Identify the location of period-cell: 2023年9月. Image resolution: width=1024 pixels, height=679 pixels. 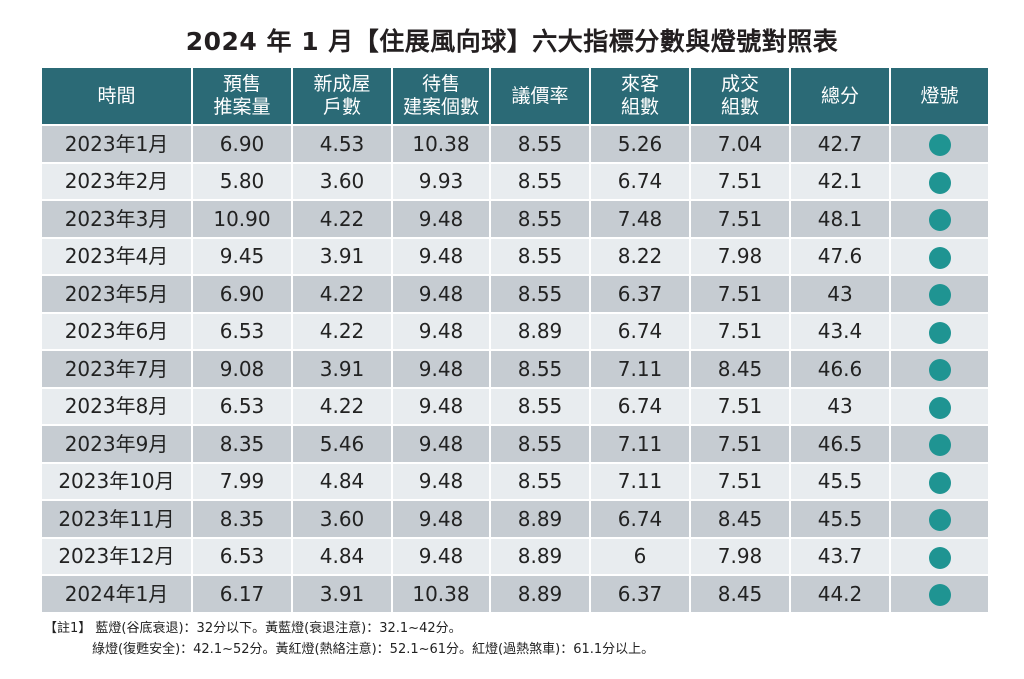
(117, 443).